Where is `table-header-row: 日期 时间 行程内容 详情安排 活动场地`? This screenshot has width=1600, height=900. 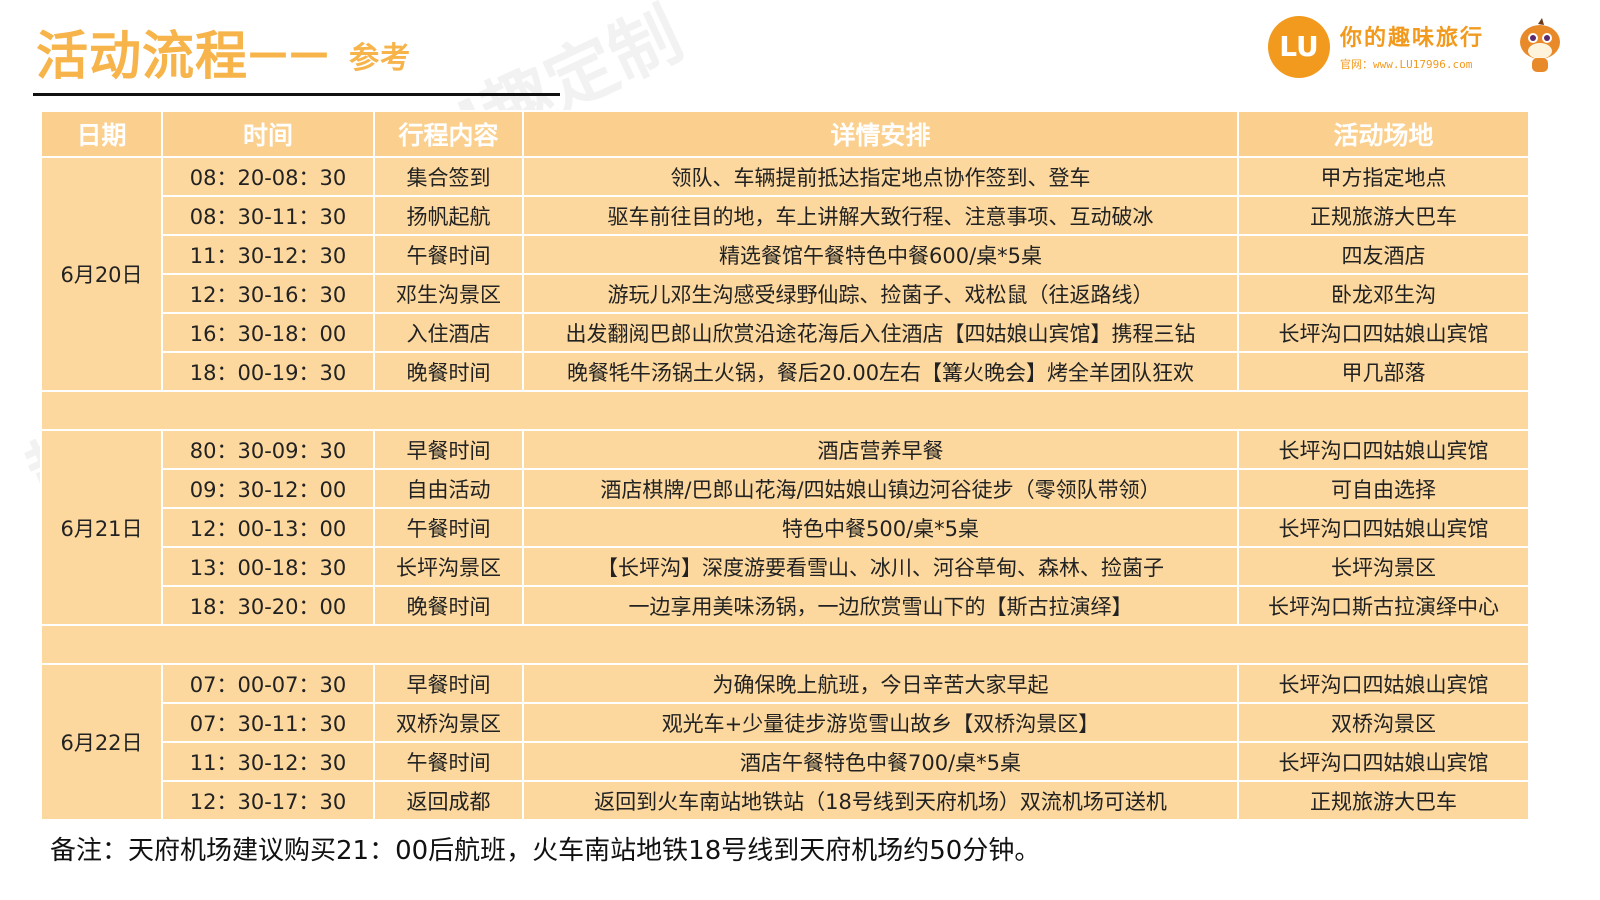
table-header-row: 日期 时间 行程内容 详情安排 活动场地 is located at coordinates (785, 134).